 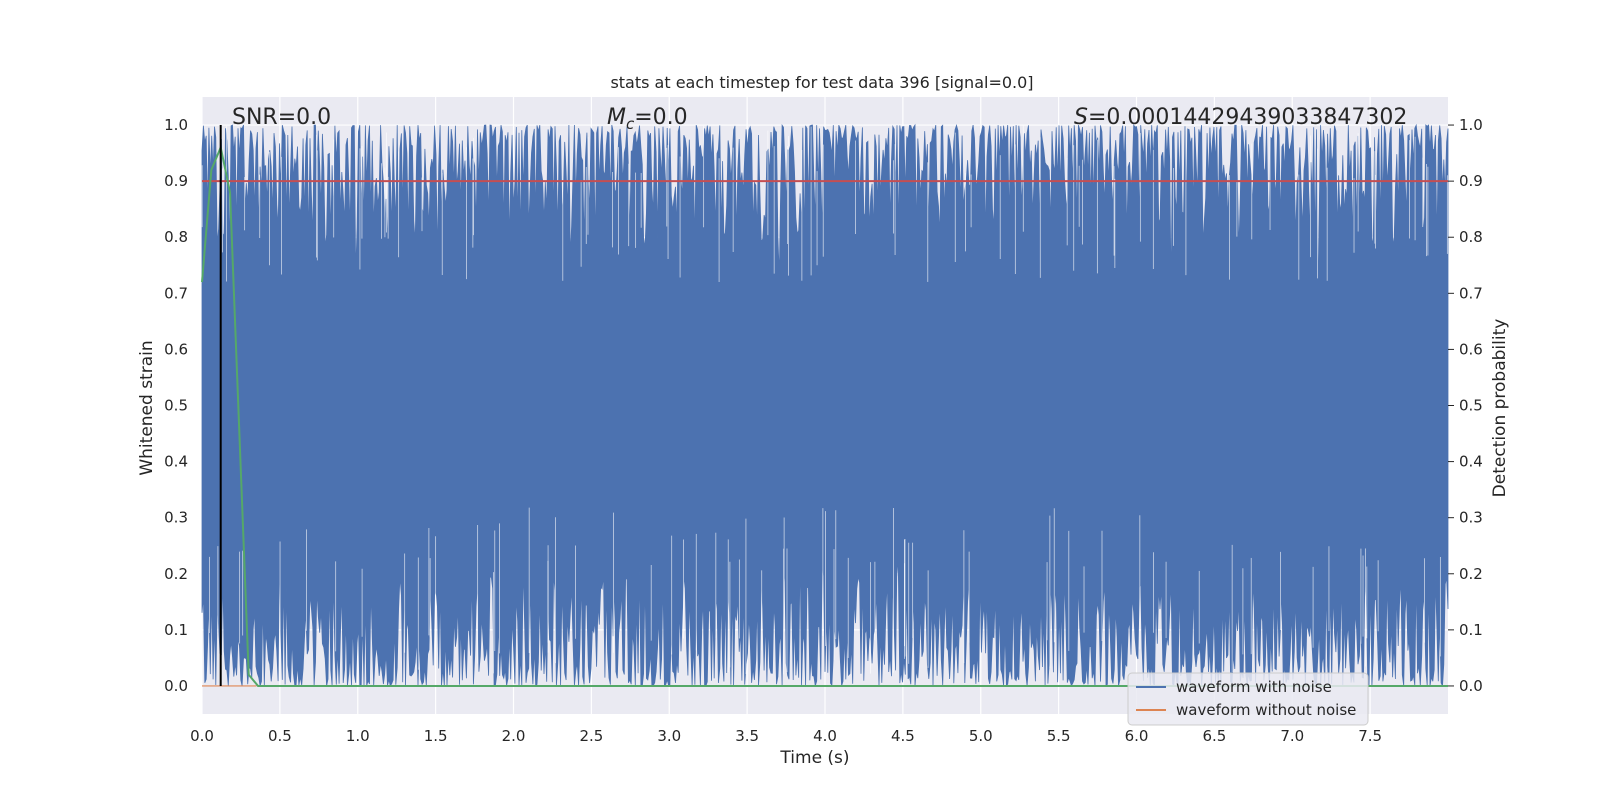 I want to click on y-tick-label: 1.0, so click(x=176, y=125).